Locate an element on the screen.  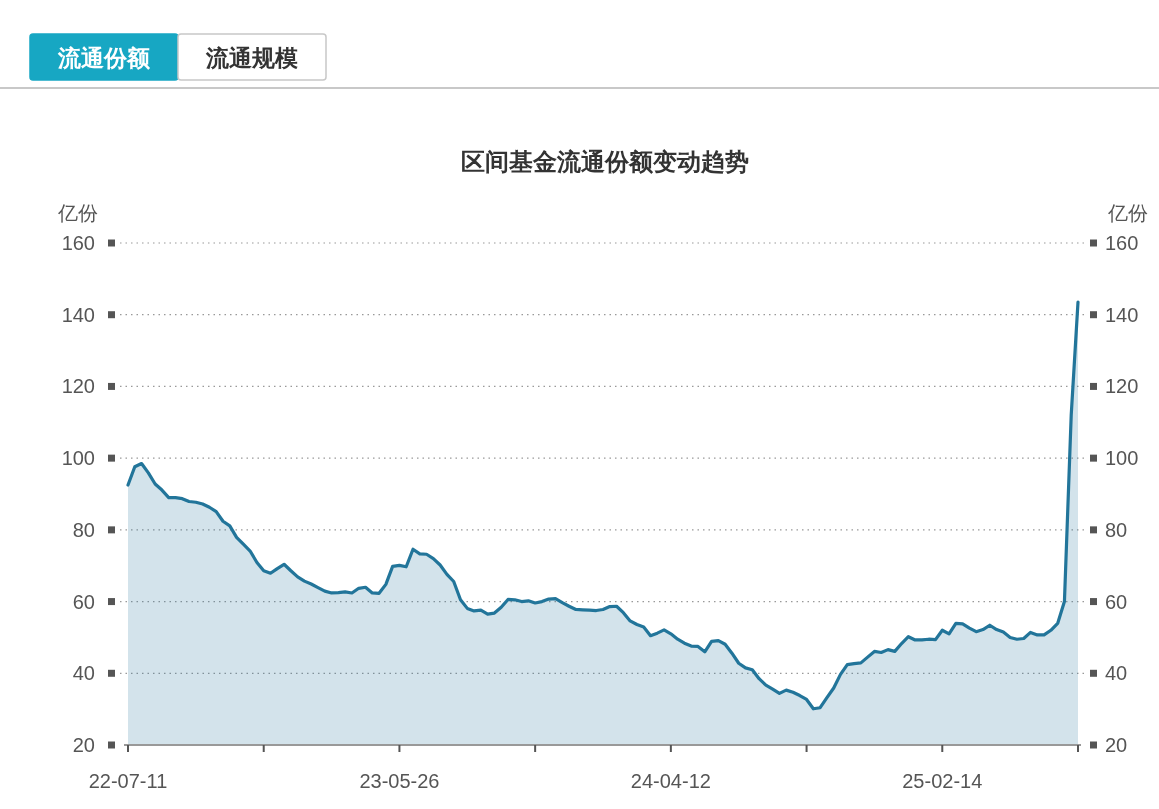
chart-title: 区间基金流通份额变动趋势 is located at coordinates (605, 161).